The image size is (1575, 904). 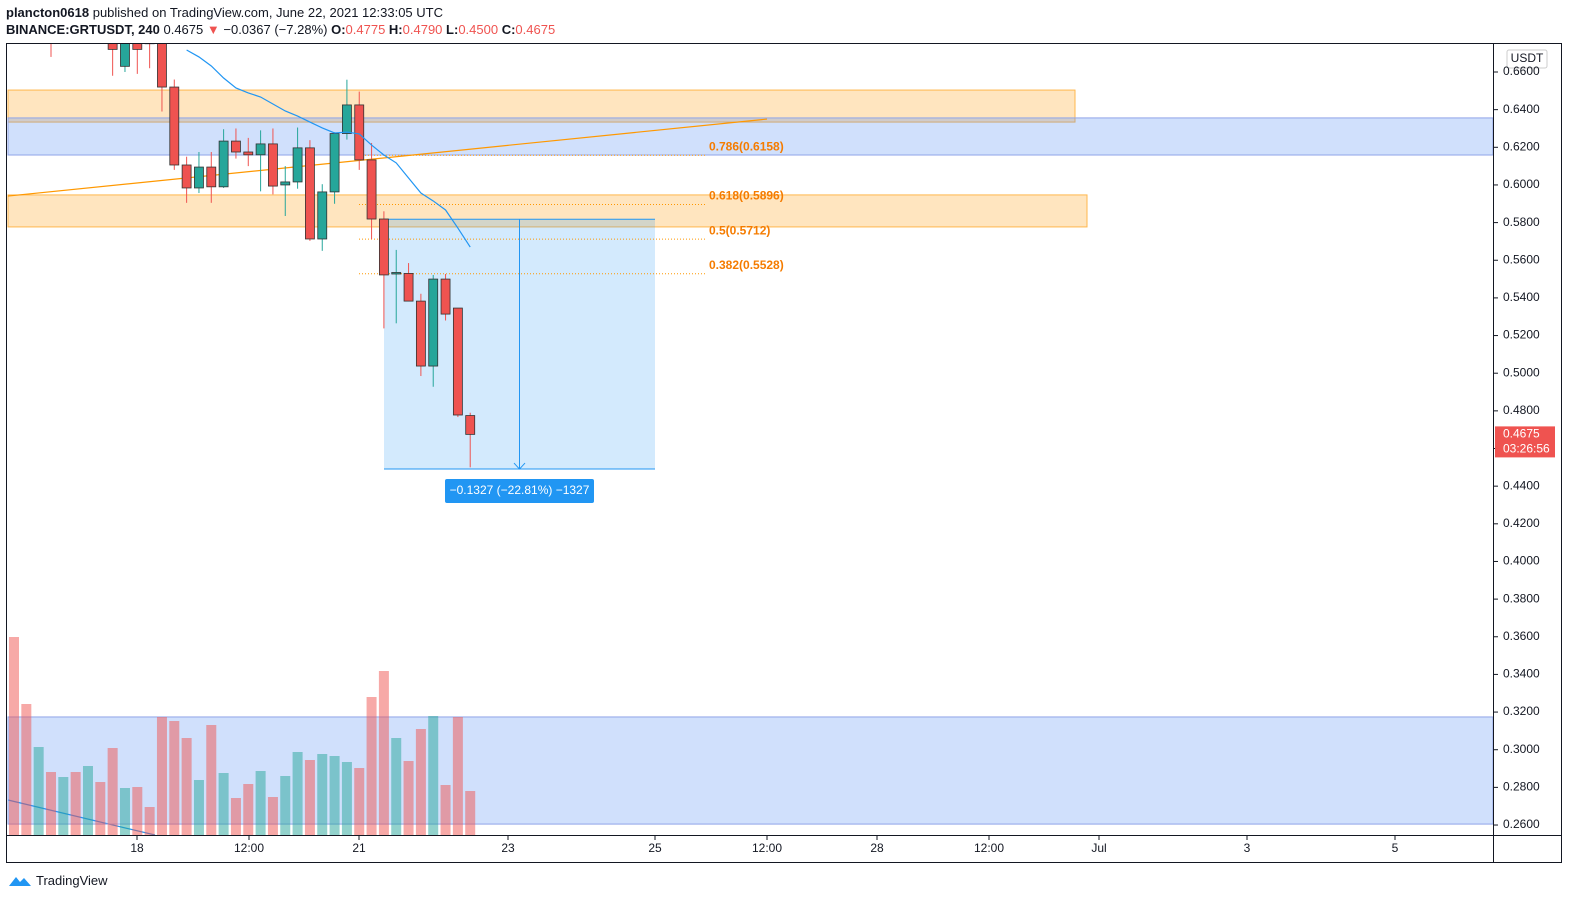 I want to click on measure-arrowhead, so click(x=519, y=466).